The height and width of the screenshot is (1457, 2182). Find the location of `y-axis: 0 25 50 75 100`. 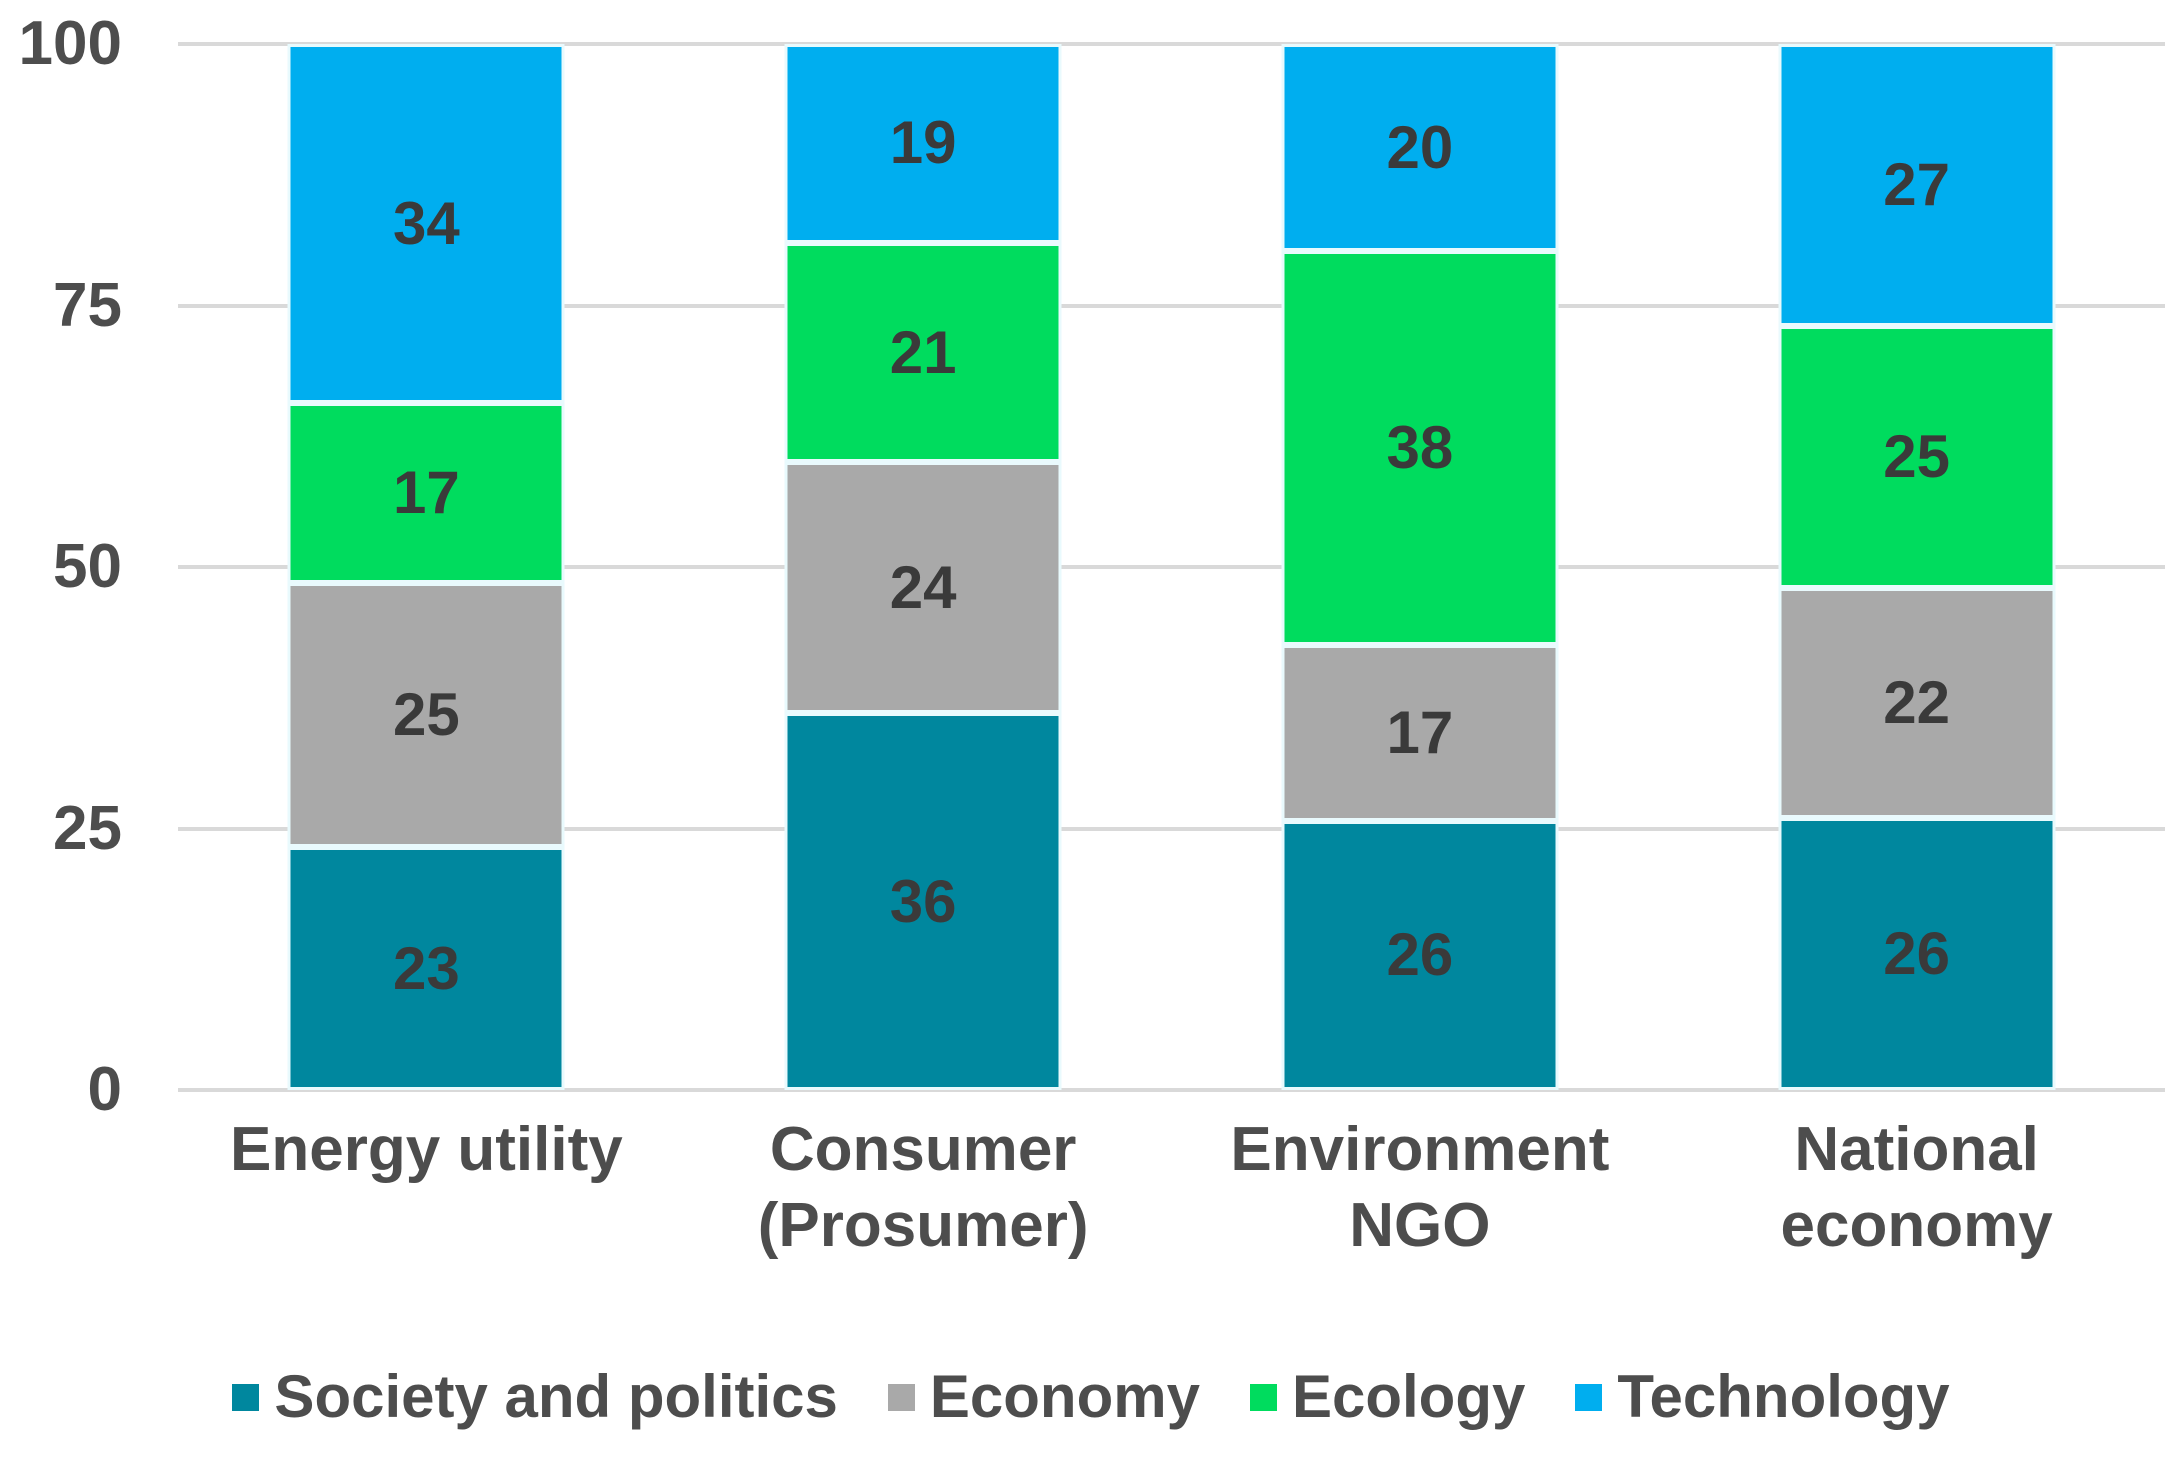

y-axis: 0 25 50 75 100 is located at coordinates (75, 567).